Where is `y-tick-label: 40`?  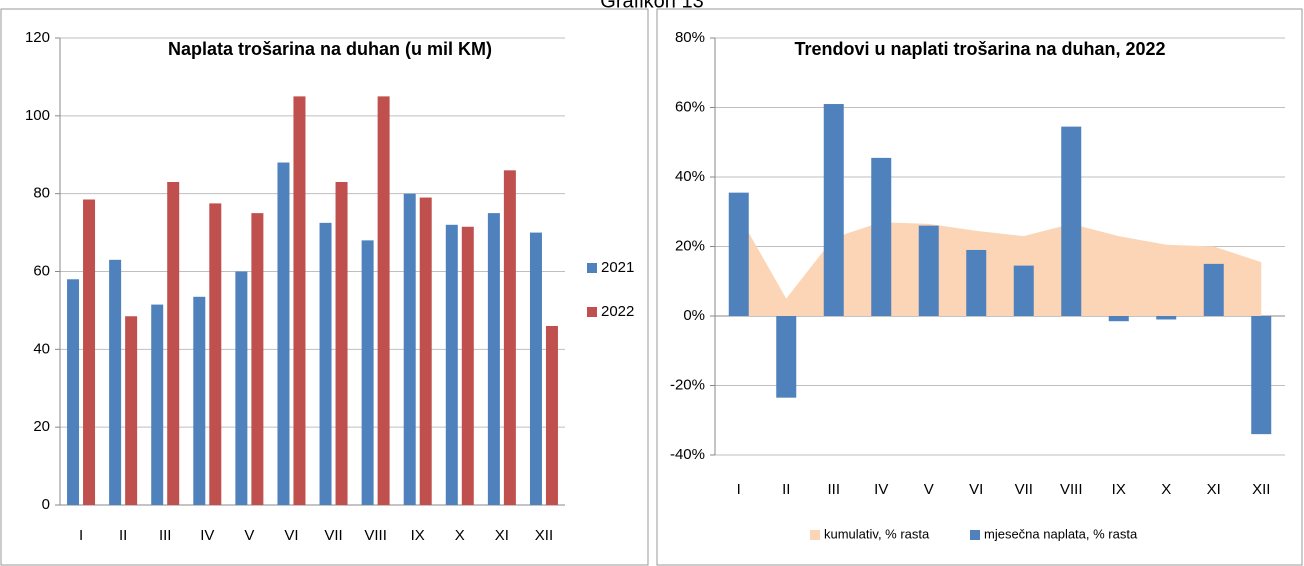
y-tick-label: 40 is located at coordinates (41, 348).